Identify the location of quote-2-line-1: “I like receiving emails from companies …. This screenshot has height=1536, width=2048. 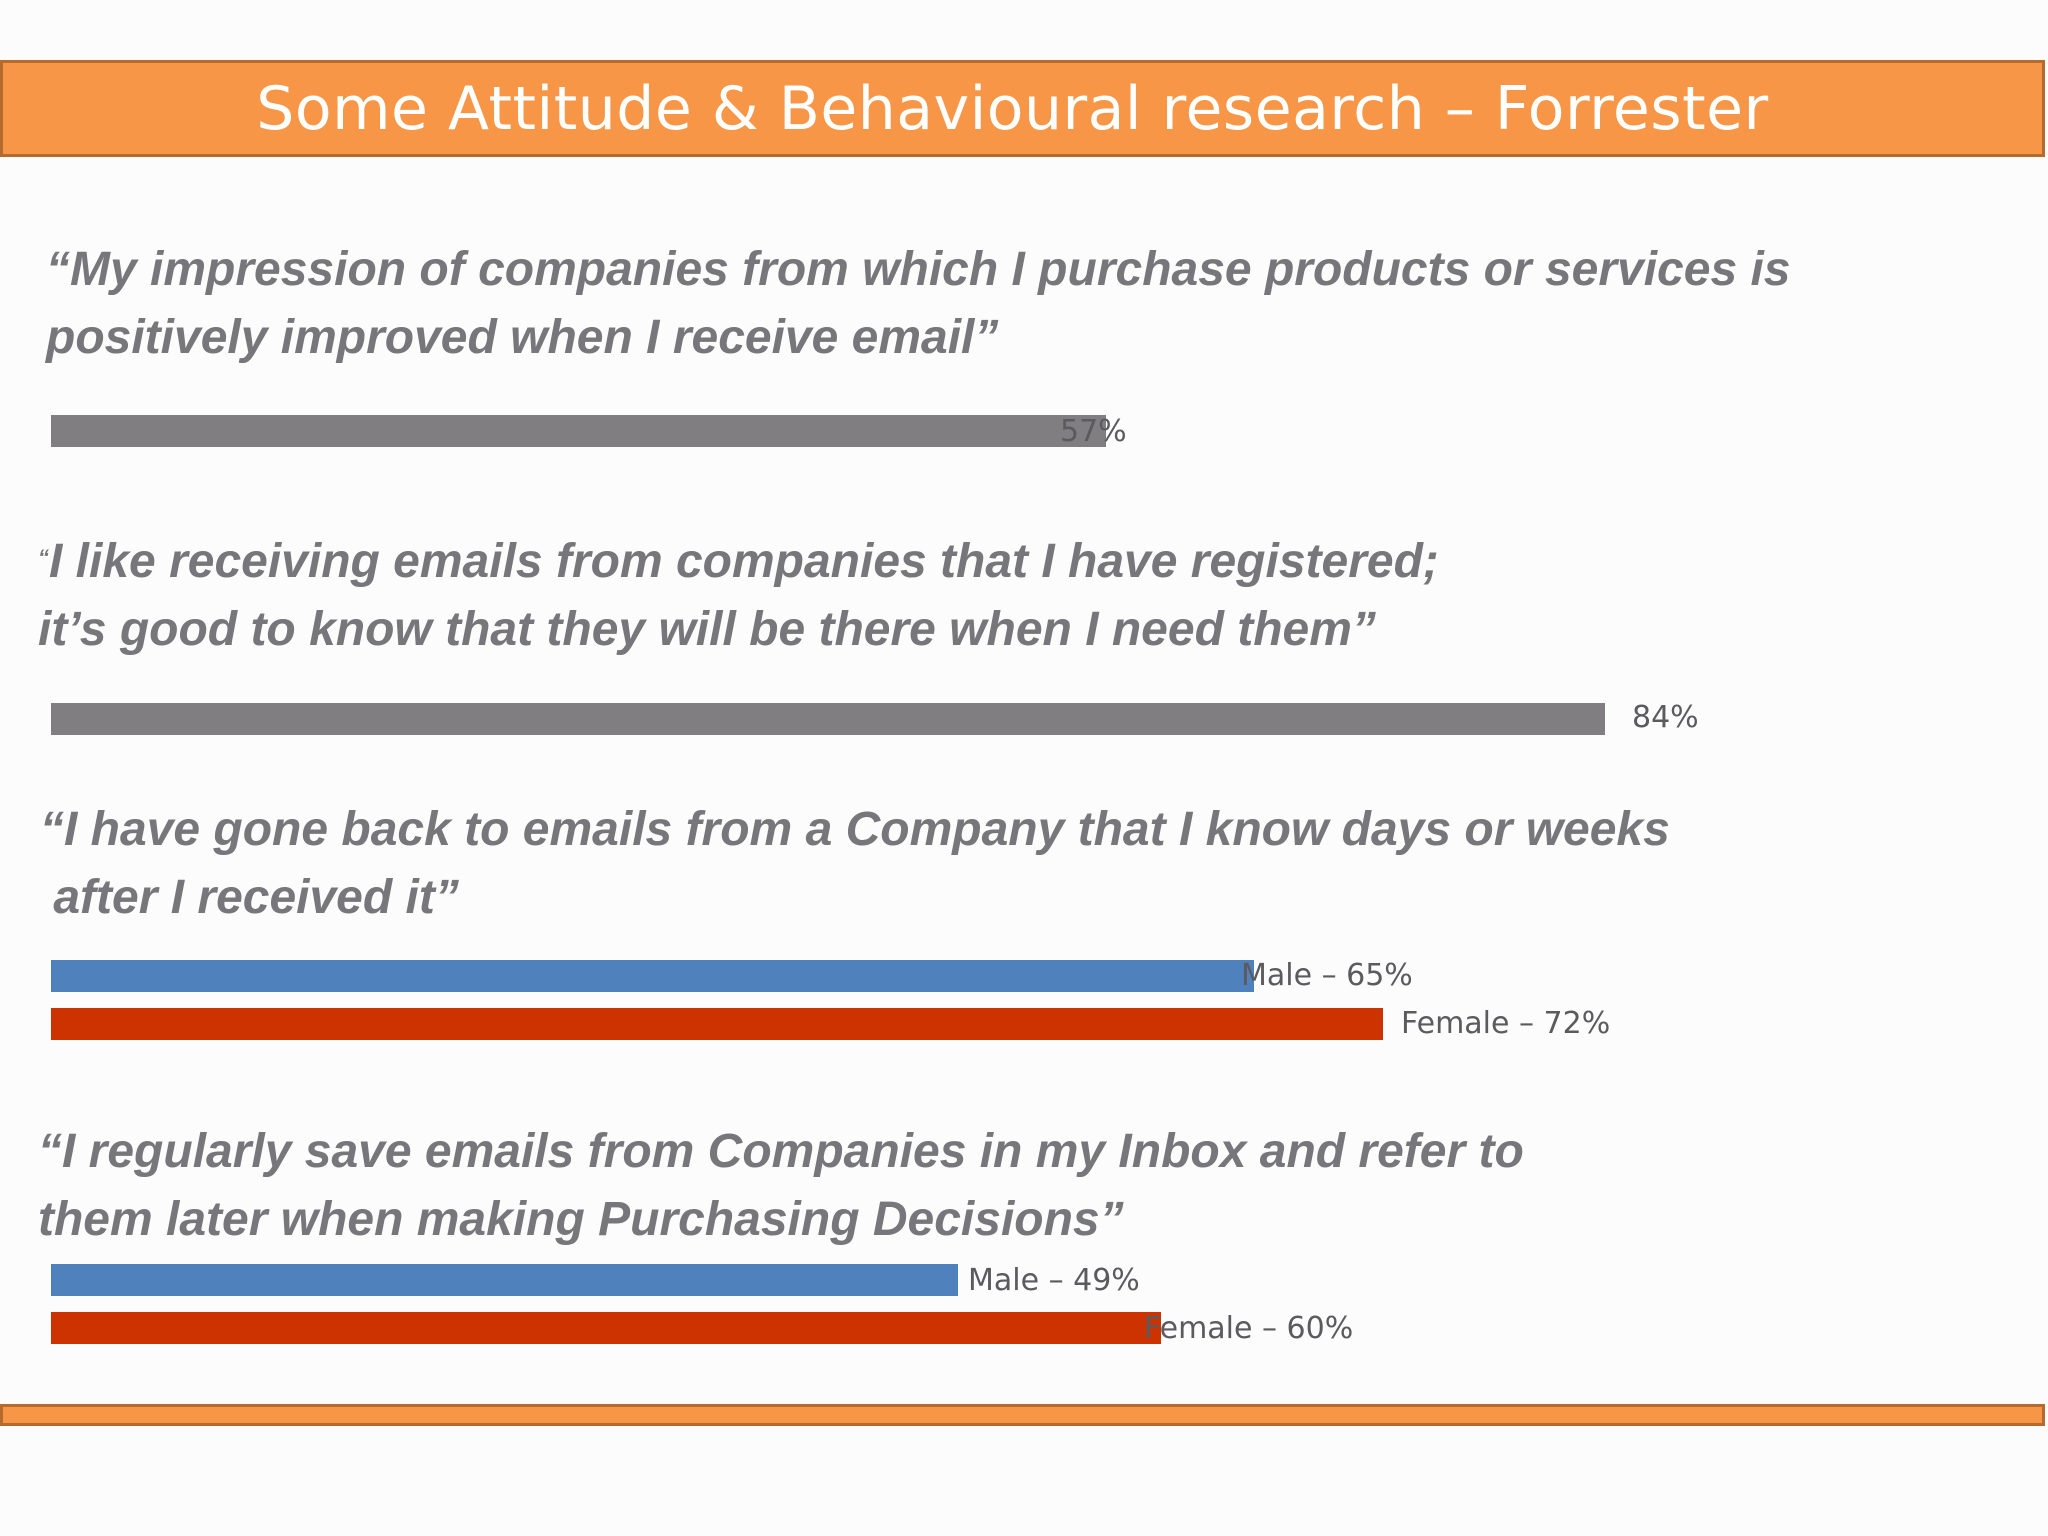
(738, 560).